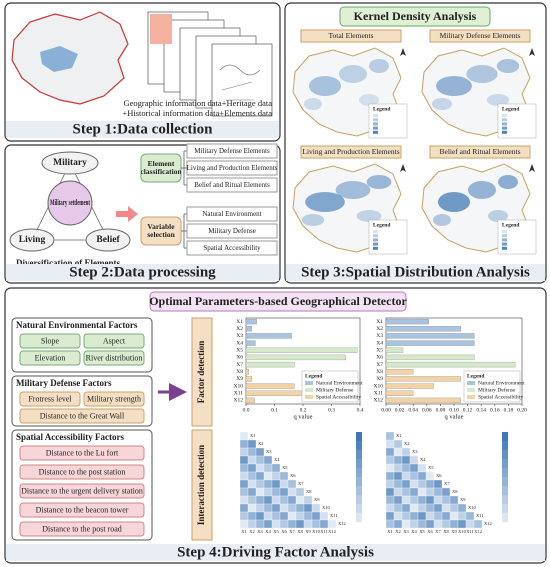  Describe the element at coordinates (414, 531) in the screenshot. I see `heat-x-label: X4` at that location.